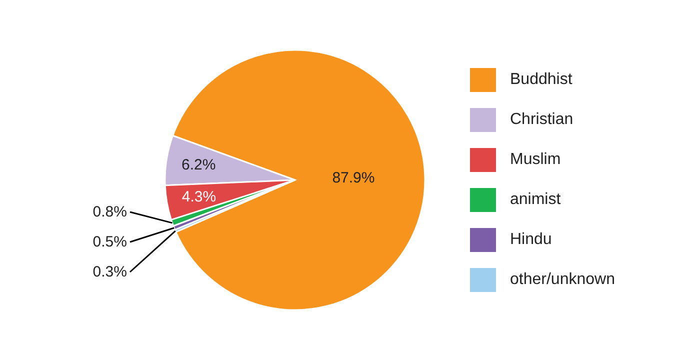 Image resolution: width=700 pixels, height=360 pixels. What do you see at coordinates (109, 242) in the screenshot?
I see `data-label: 0.5%` at bounding box center [109, 242].